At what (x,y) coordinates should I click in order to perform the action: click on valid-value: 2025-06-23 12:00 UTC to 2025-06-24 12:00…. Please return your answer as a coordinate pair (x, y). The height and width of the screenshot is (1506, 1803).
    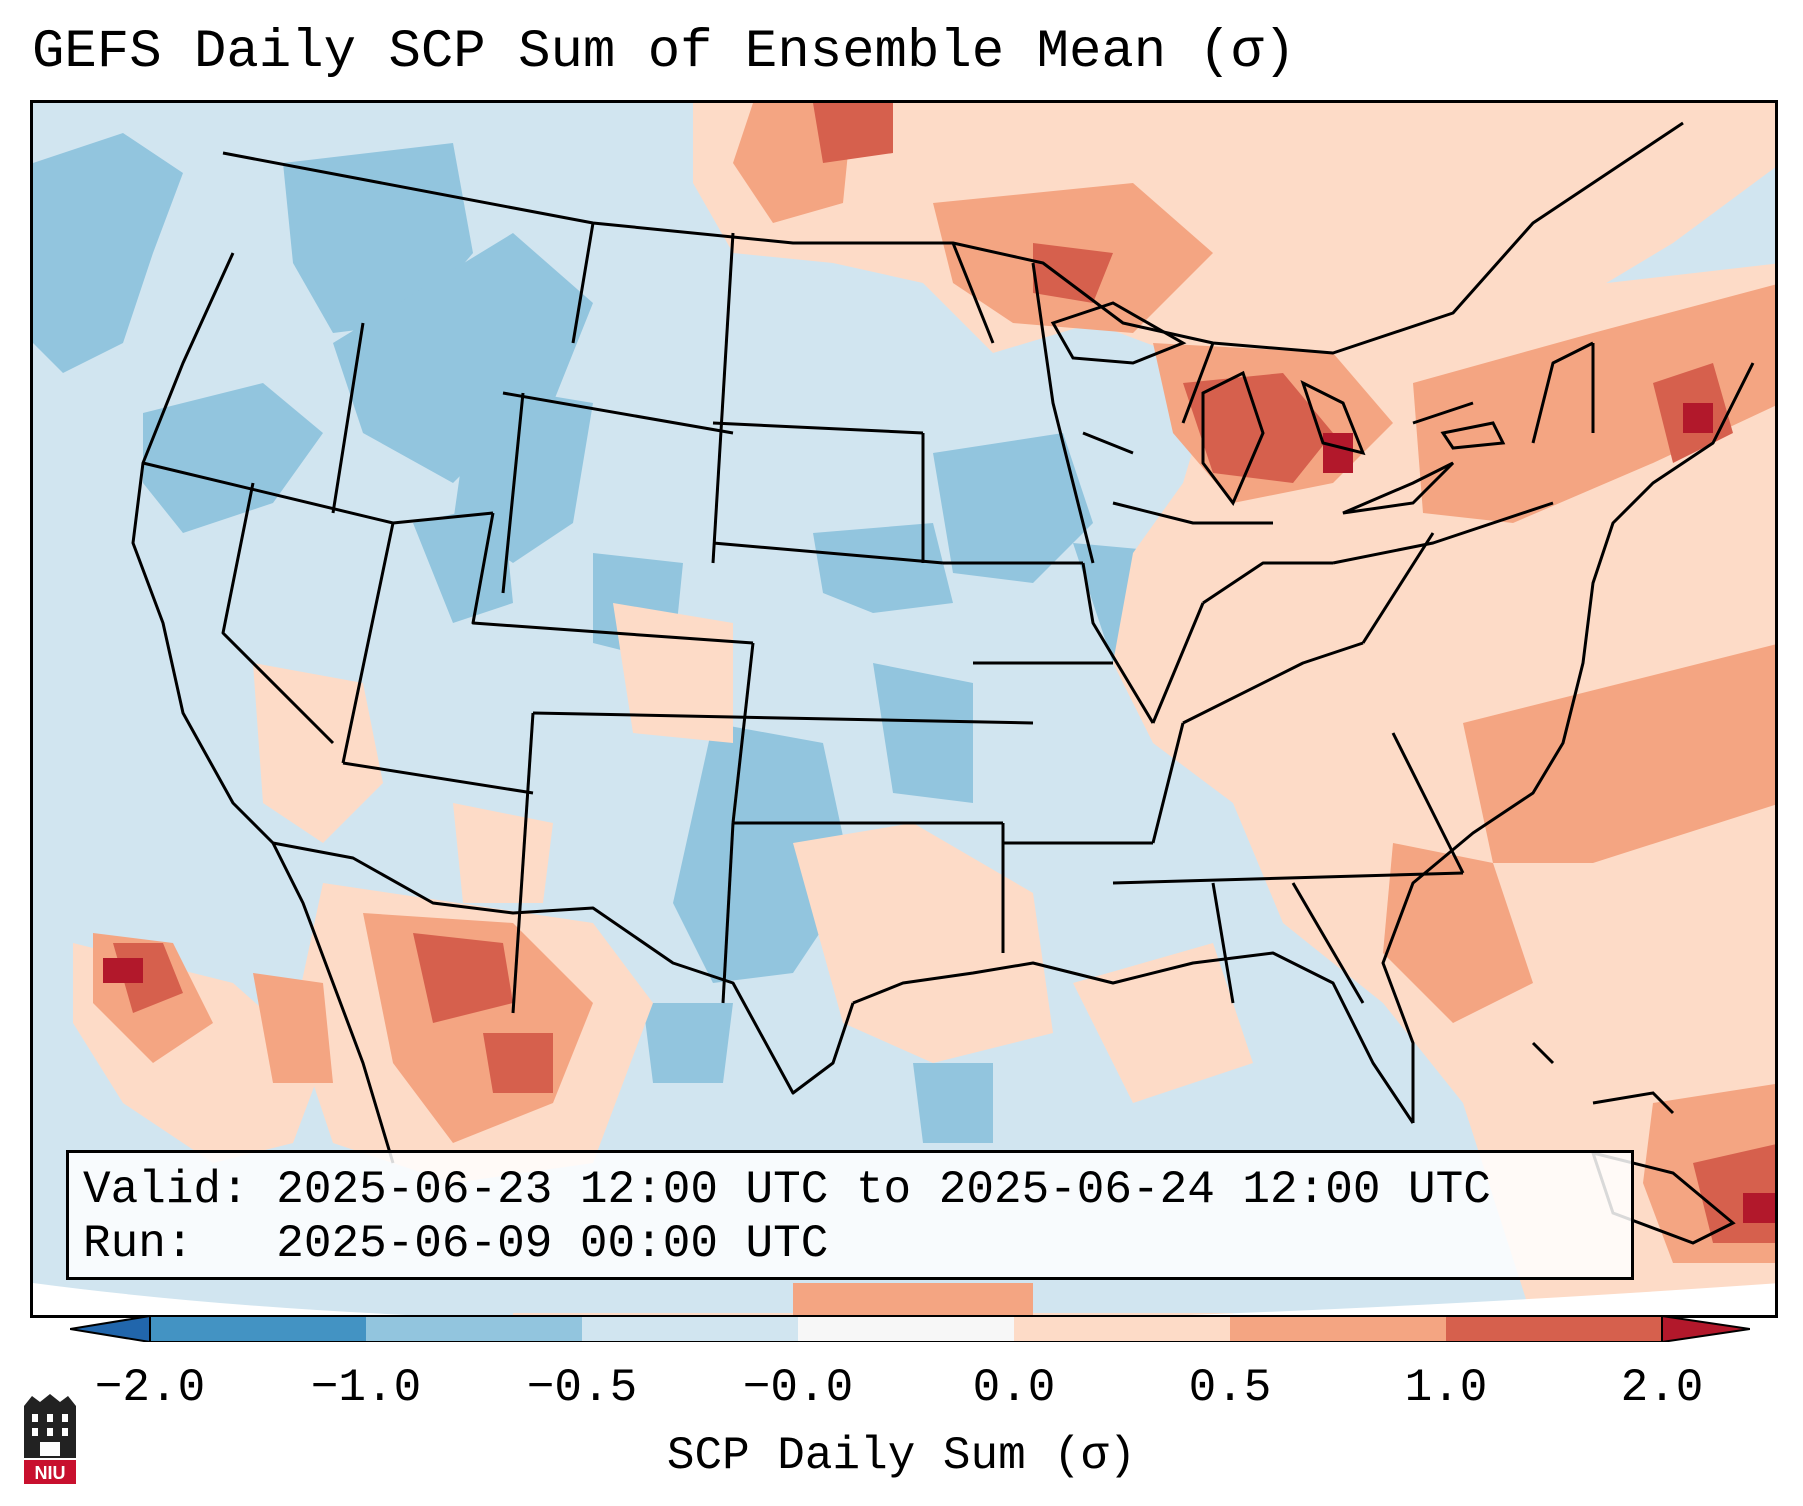
    Looking at the image, I should click on (883, 1190).